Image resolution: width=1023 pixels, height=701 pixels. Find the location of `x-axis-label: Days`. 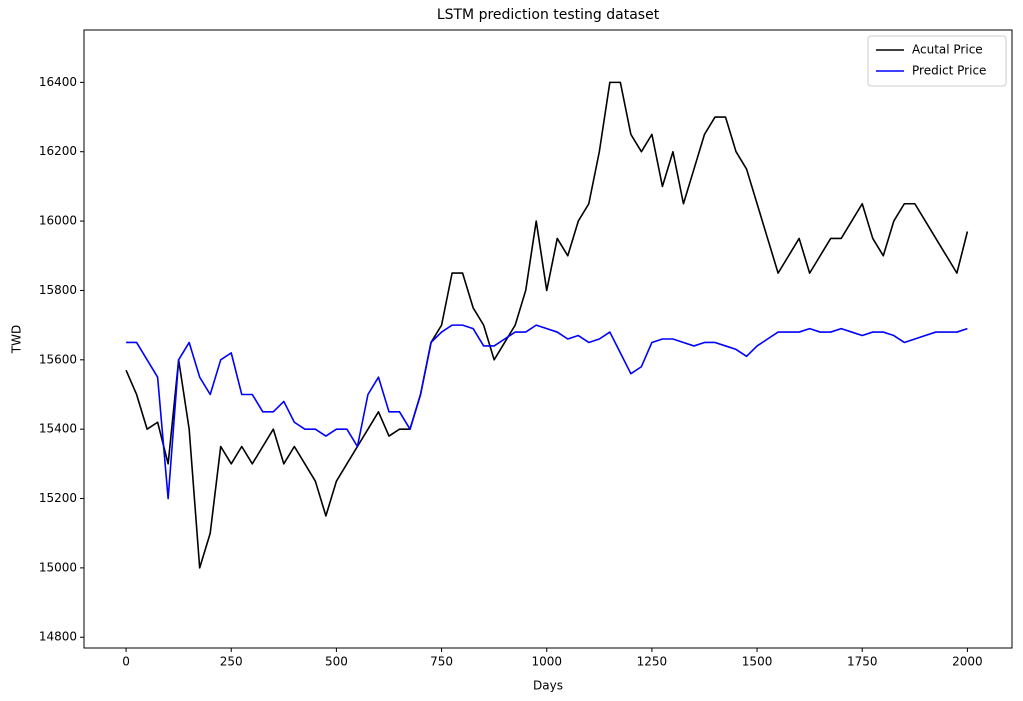

x-axis-label: Days is located at coordinates (548, 686).